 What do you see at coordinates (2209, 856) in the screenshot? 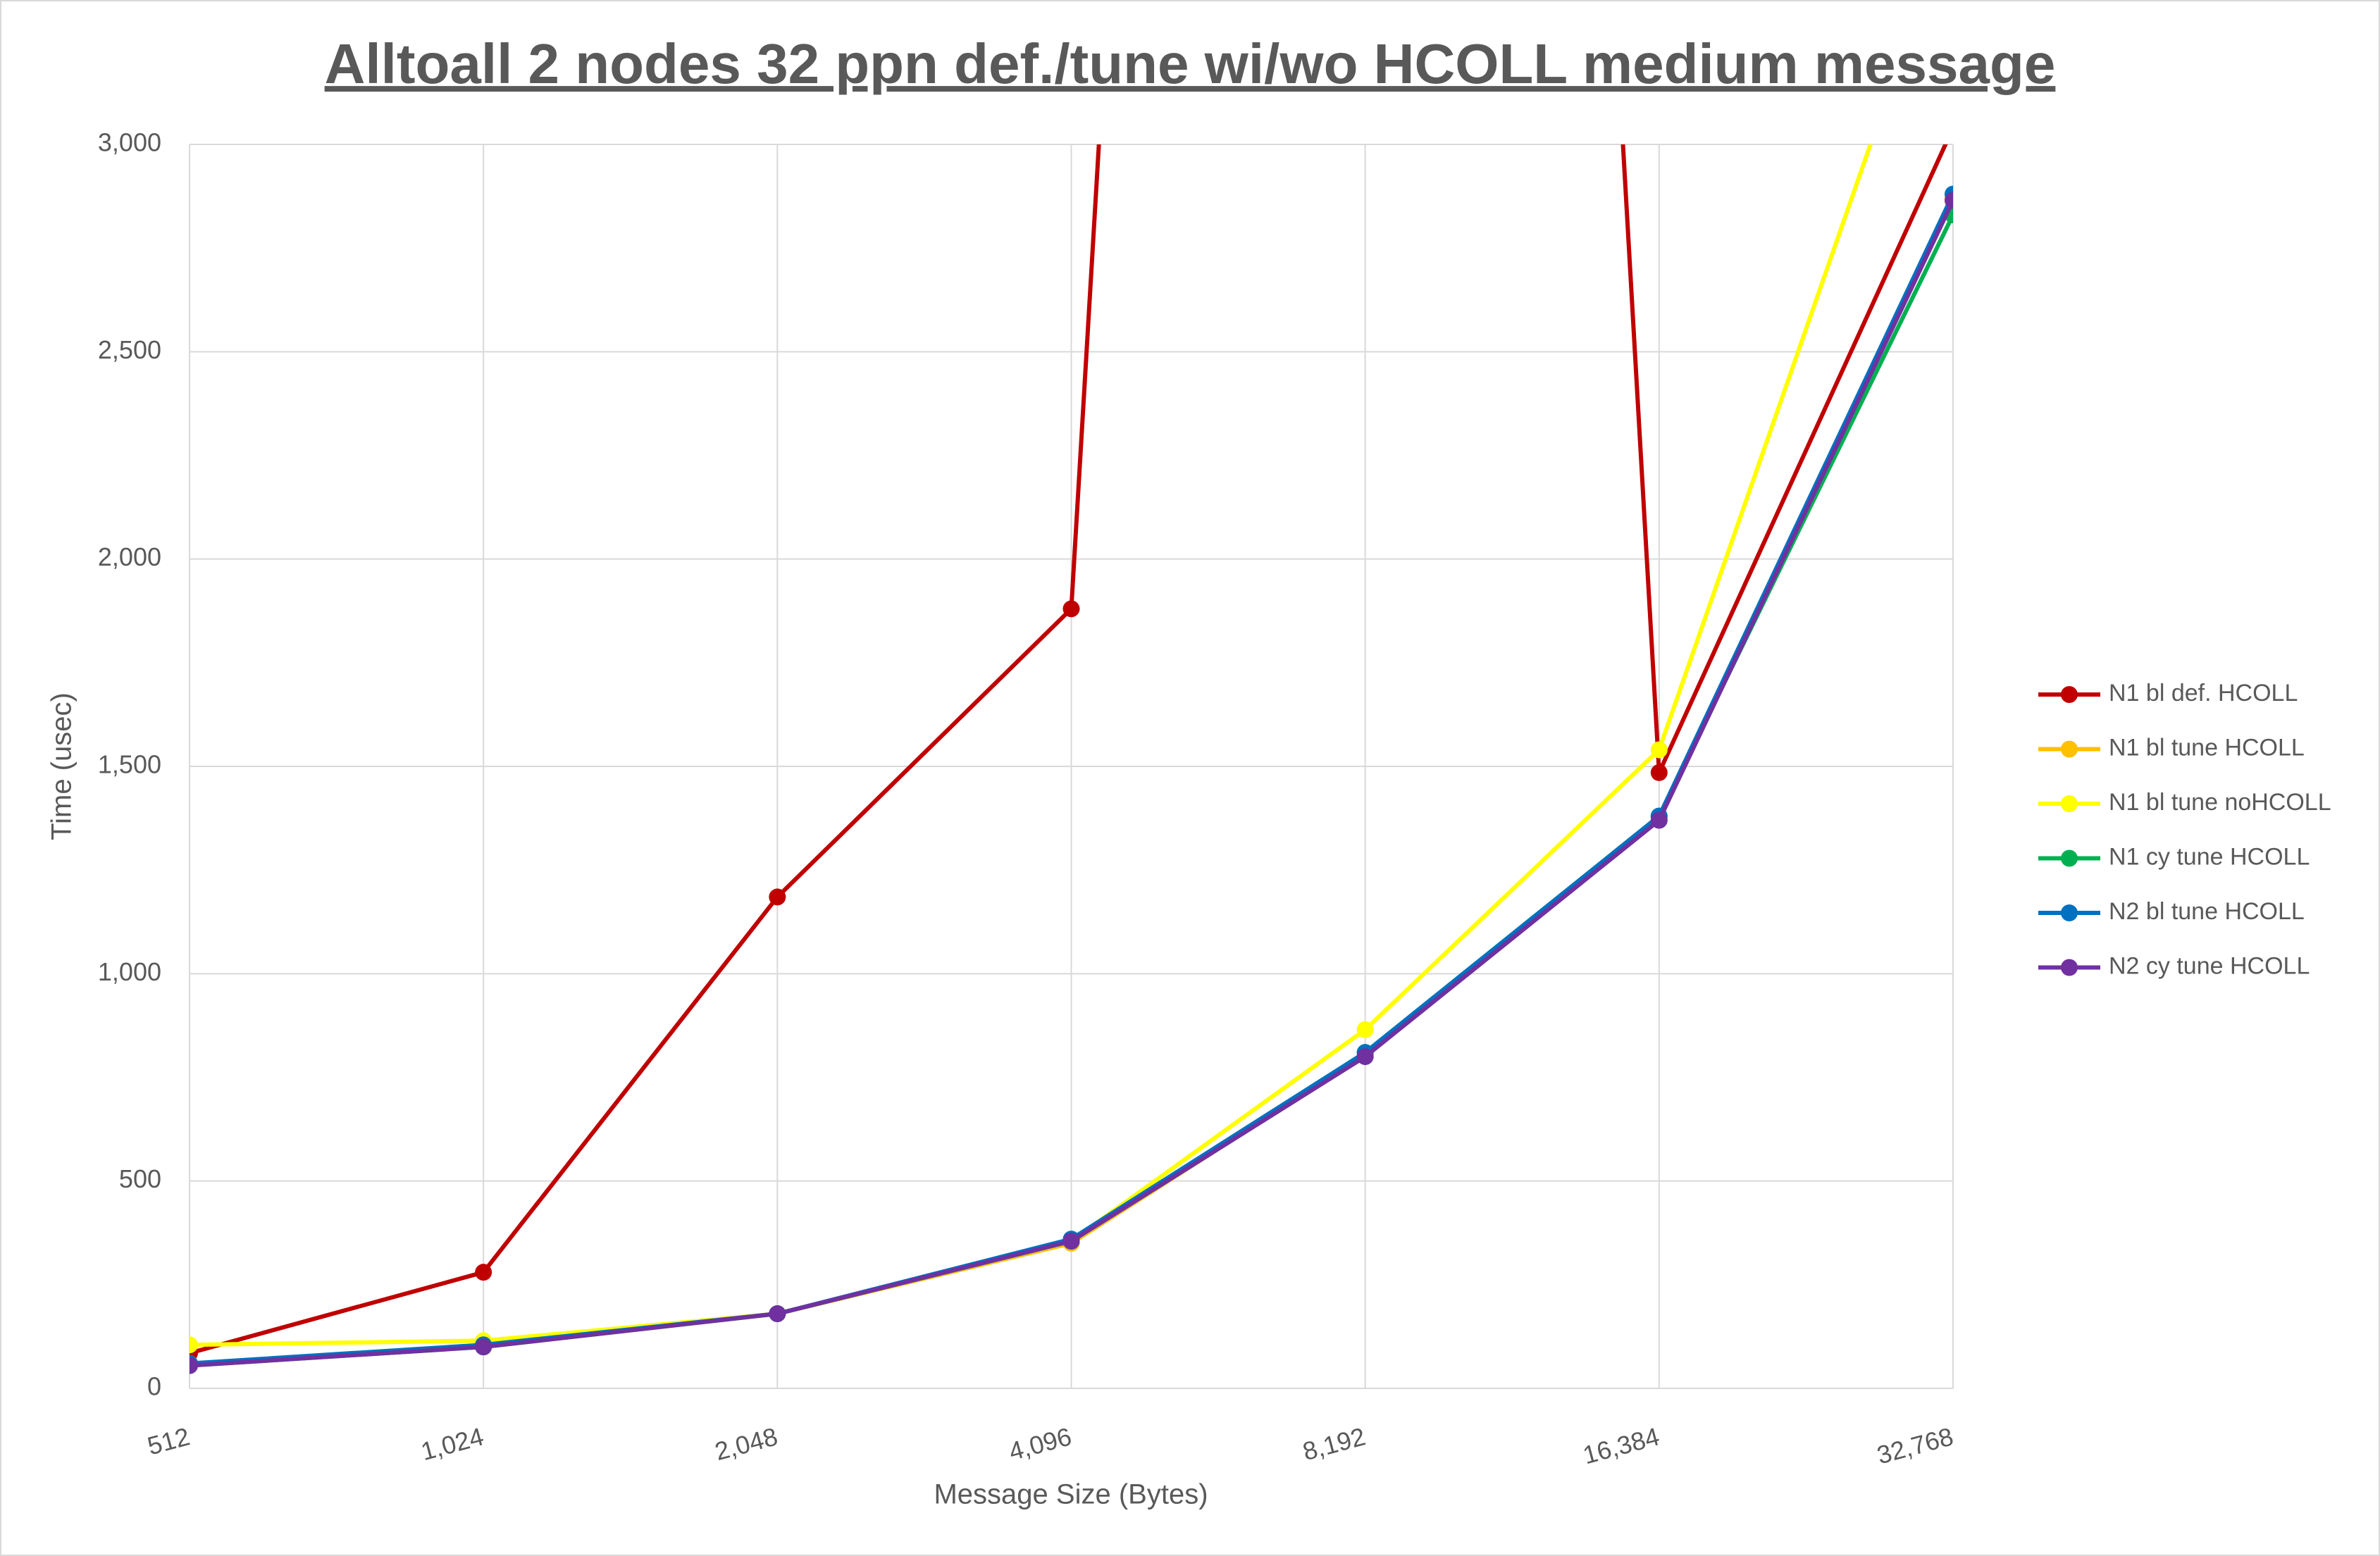
I see `legend-label: N1 cy tune HCOLL` at bounding box center [2209, 856].